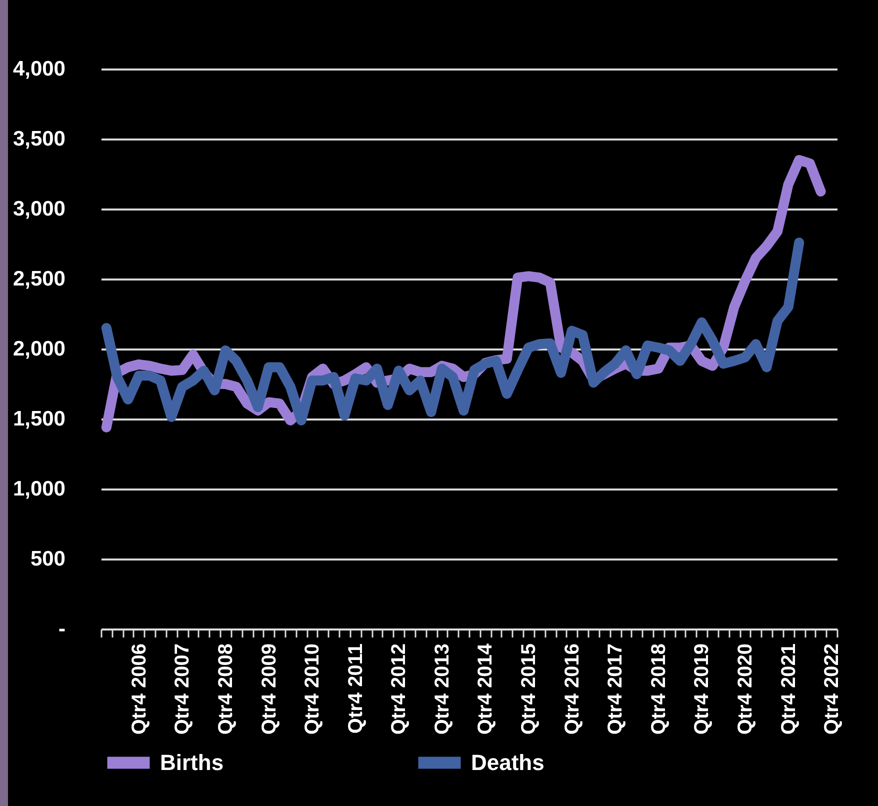 The height and width of the screenshot is (806, 878). What do you see at coordinates (313, 689) in the screenshot?
I see `x-tick-label: Qtr4 2010` at bounding box center [313, 689].